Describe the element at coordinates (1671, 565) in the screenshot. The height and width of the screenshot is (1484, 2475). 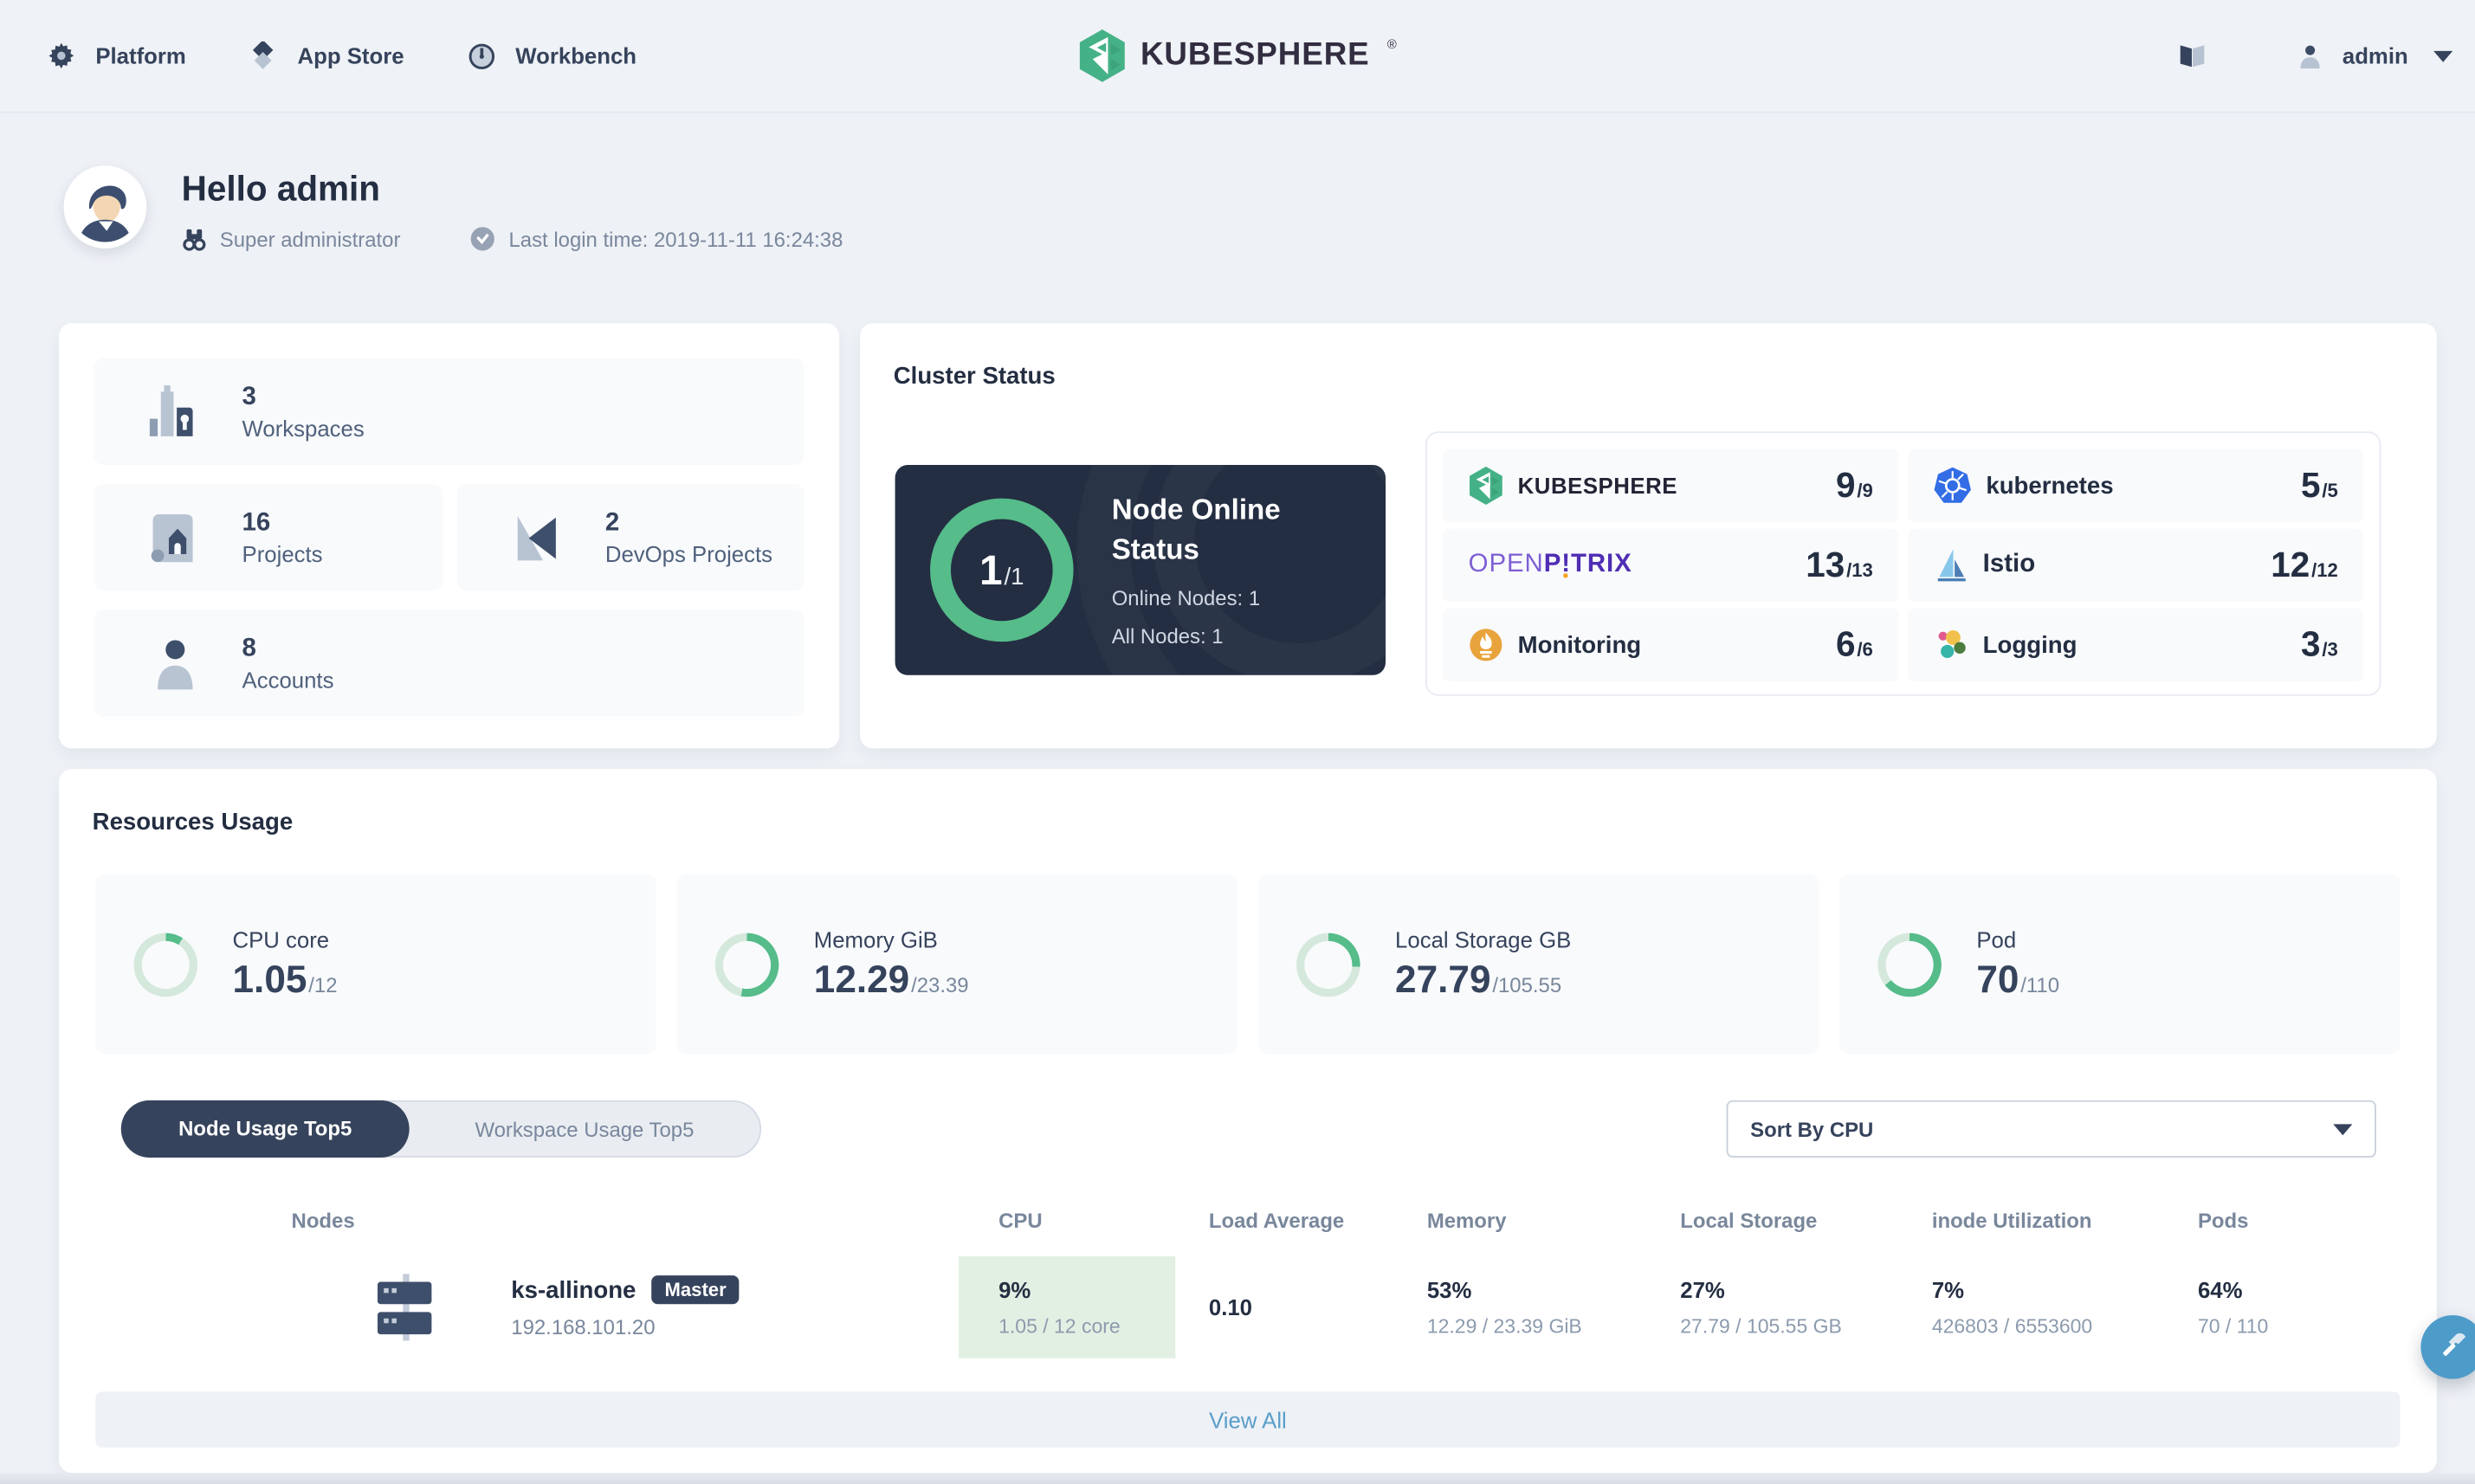
I see `component-openpitrix: OPENP!TRIX 13 /13` at that location.